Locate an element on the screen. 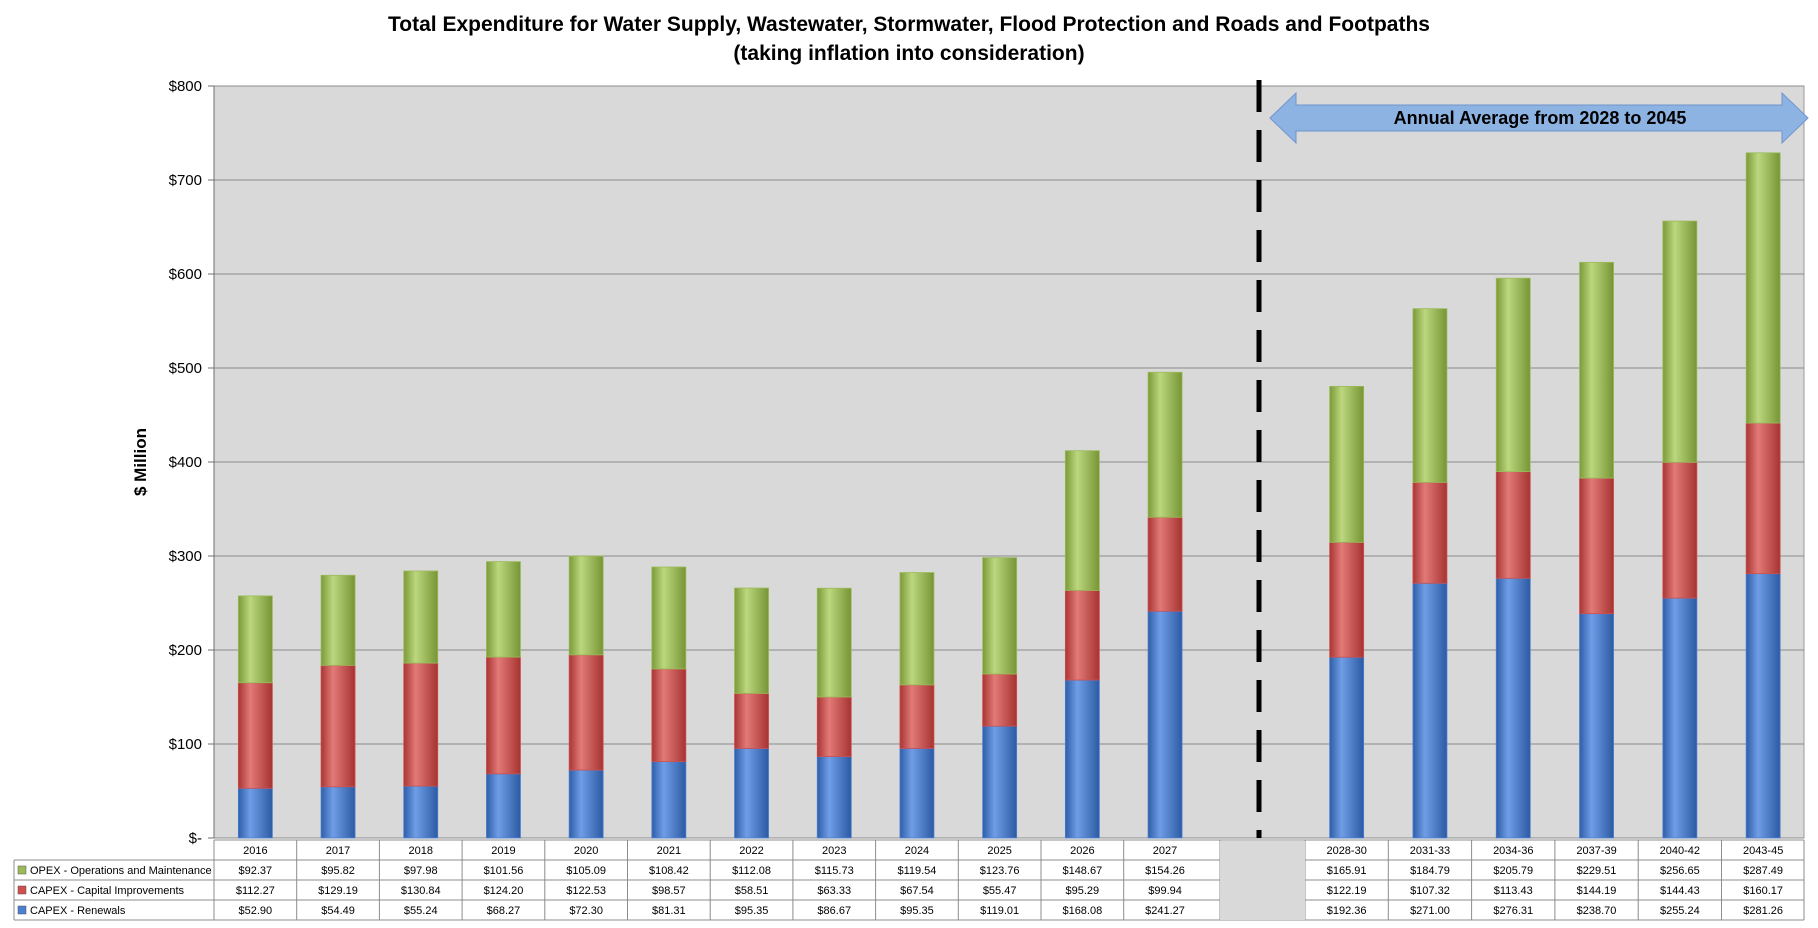 The image size is (1818, 928). table-value-cell: $287.49 is located at coordinates (1763, 871).